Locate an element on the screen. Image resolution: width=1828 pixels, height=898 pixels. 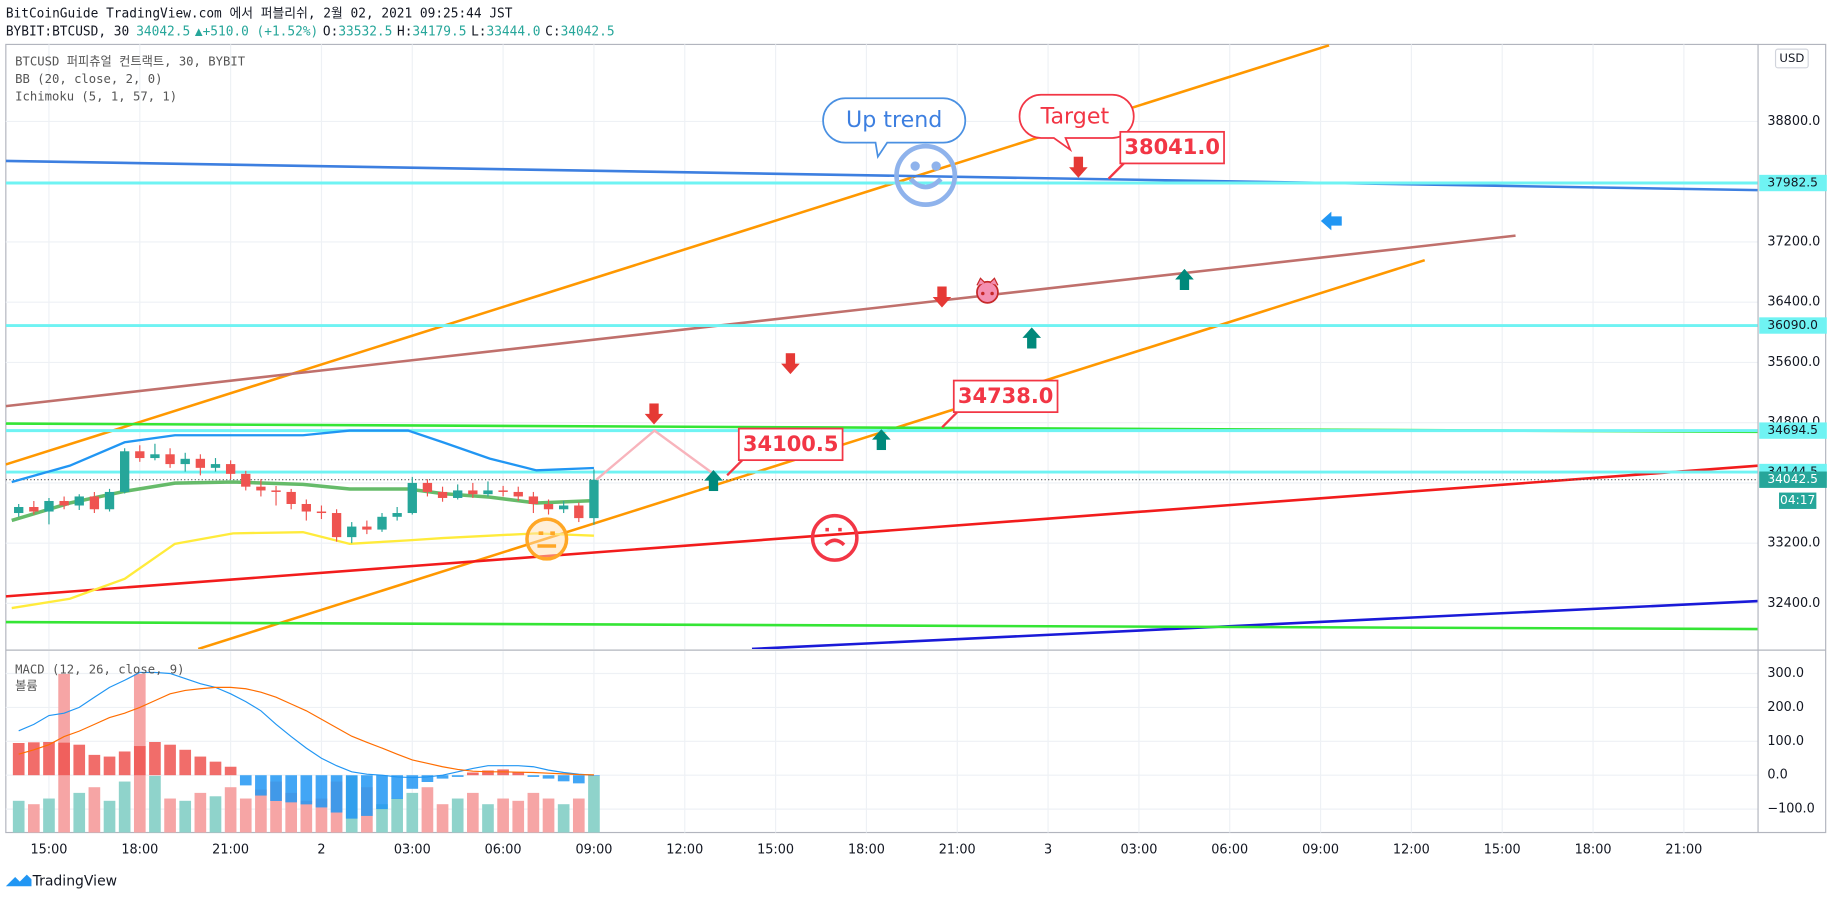
ohlc-key: L: is located at coordinates (478, 31).